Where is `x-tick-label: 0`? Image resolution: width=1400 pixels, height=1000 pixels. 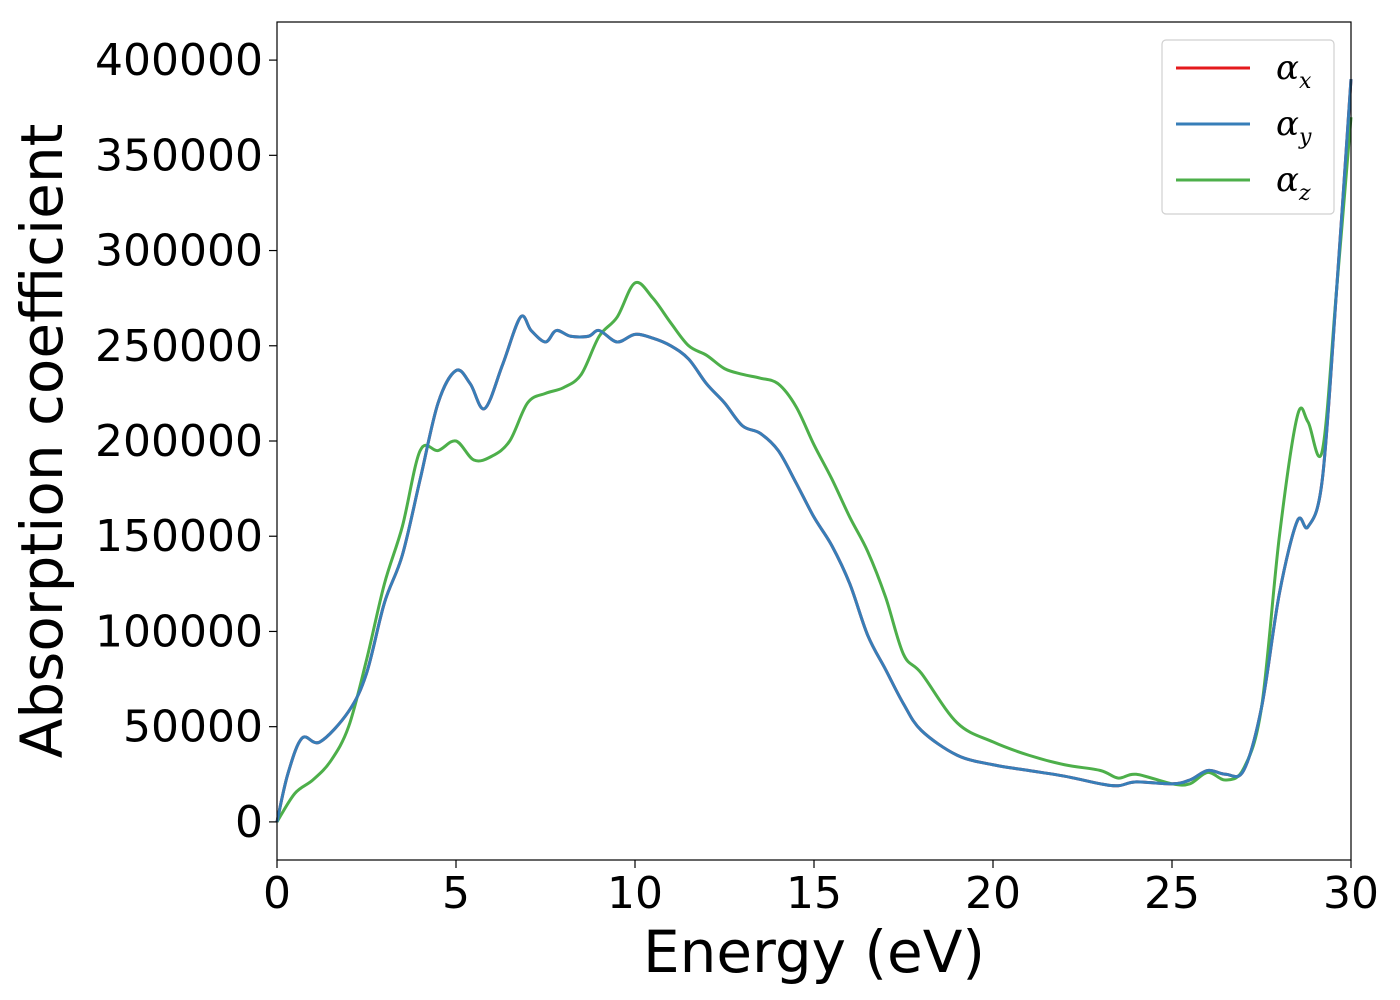 x-tick-label: 0 is located at coordinates (277, 893).